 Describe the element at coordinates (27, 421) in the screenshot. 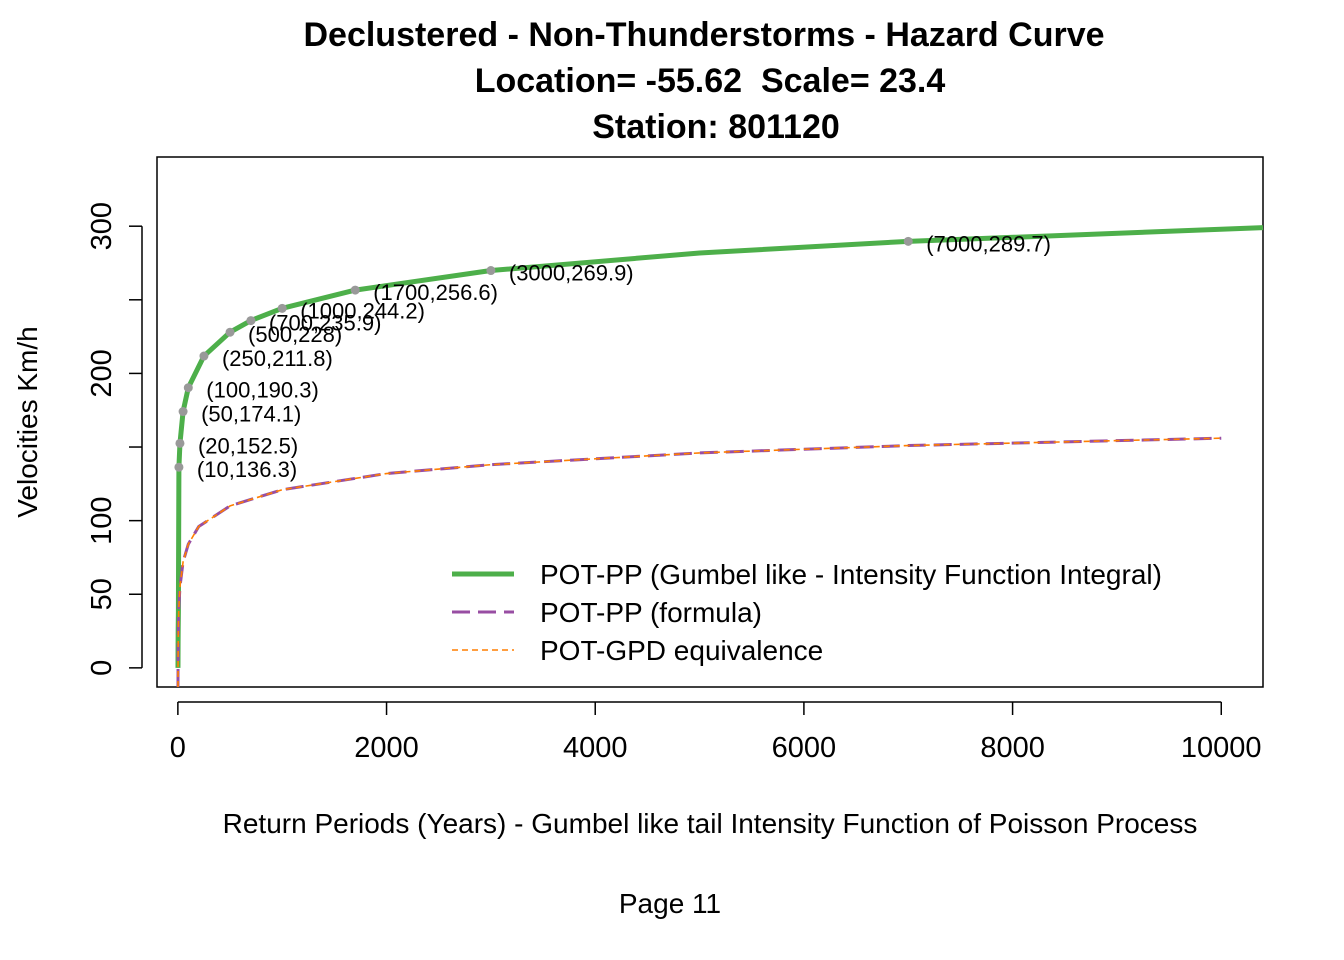

I see `y-axis-label: Velocities Km/h` at that location.